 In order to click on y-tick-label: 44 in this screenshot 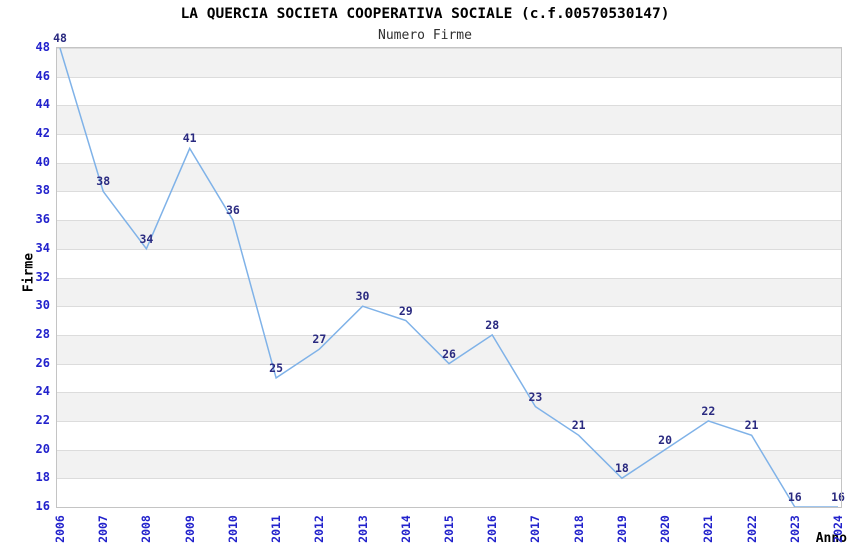, I will do `click(42, 104)`.